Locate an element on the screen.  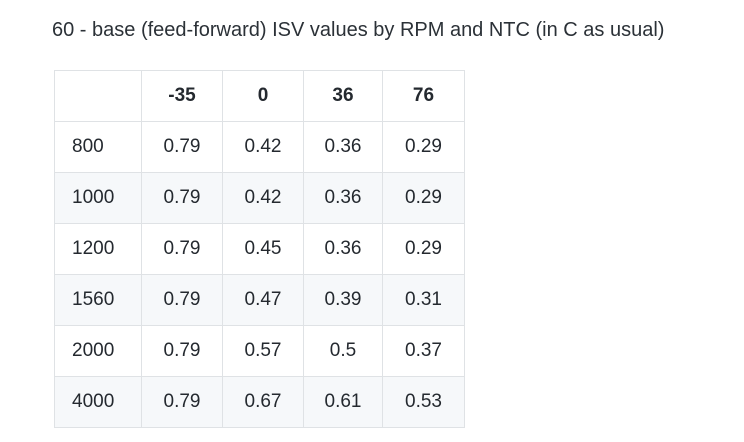
table-row: 800 0.79 0.42 0.36 0.29 is located at coordinates (259, 147).